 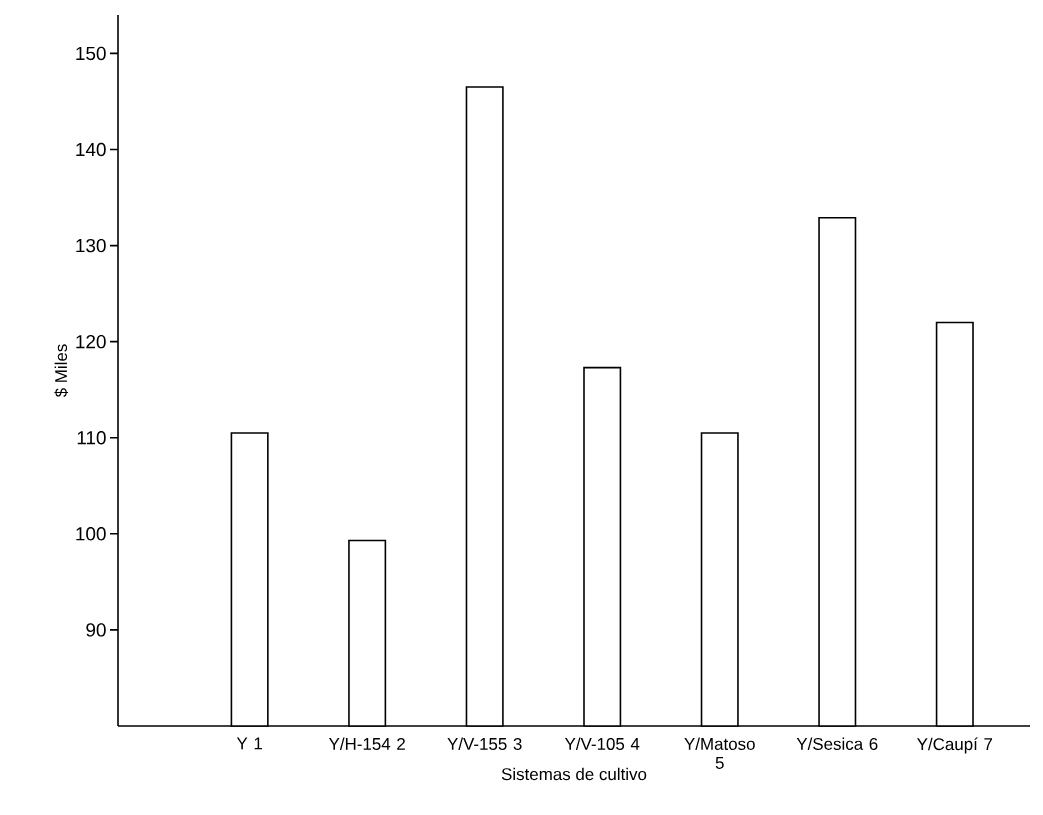 I want to click on x-tick-label: Y/H-154 2, so click(x=366, y=743).